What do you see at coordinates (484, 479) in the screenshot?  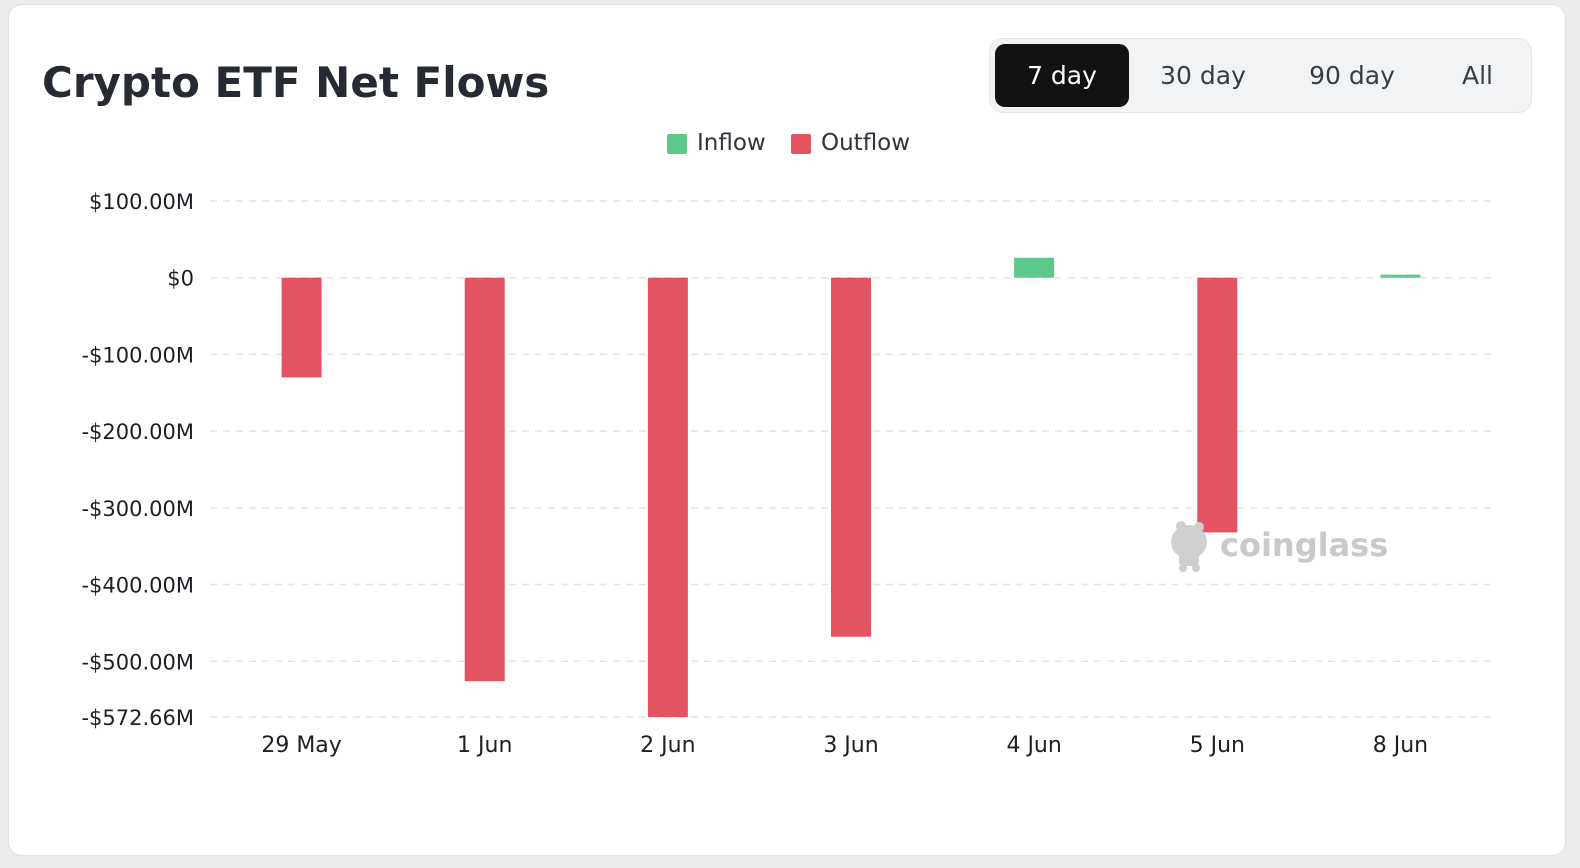 I see `bar-1-jun` at bounding box center [484, 479].